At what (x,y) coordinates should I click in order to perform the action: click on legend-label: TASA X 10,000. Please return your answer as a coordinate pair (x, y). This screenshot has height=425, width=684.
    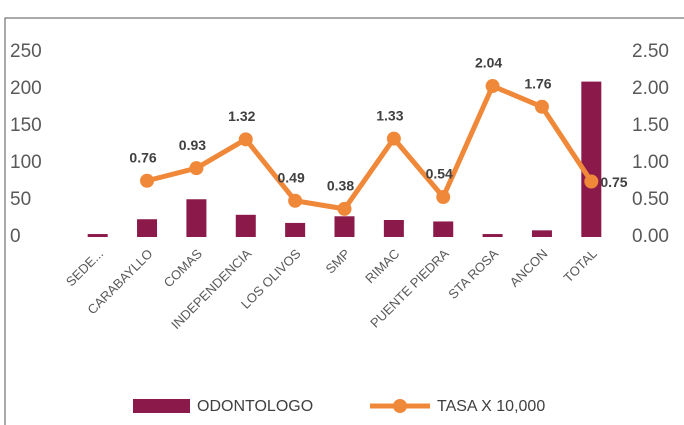
    Looking at the image, I should click on (491, 406).